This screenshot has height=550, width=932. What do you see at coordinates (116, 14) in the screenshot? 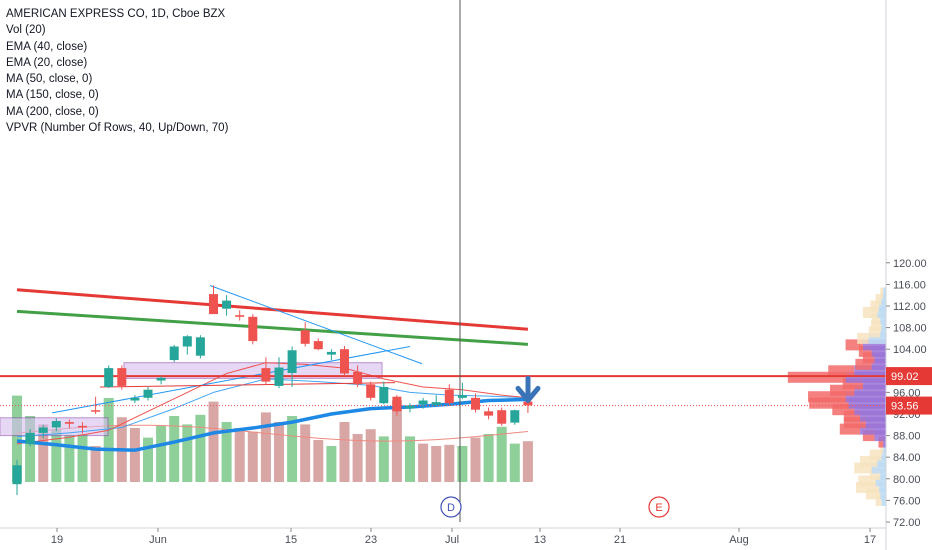
I see `symbol-title: AMERICAN EXPRESS CO, 1D, Cboe BZX` at bounding box center [116, 14].